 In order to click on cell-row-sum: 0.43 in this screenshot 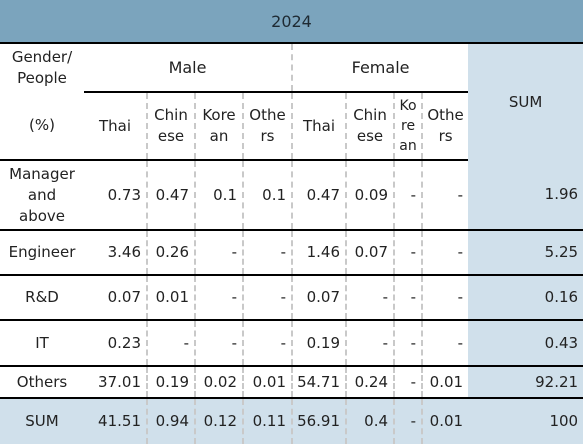, I will do `click(525, 343)`.